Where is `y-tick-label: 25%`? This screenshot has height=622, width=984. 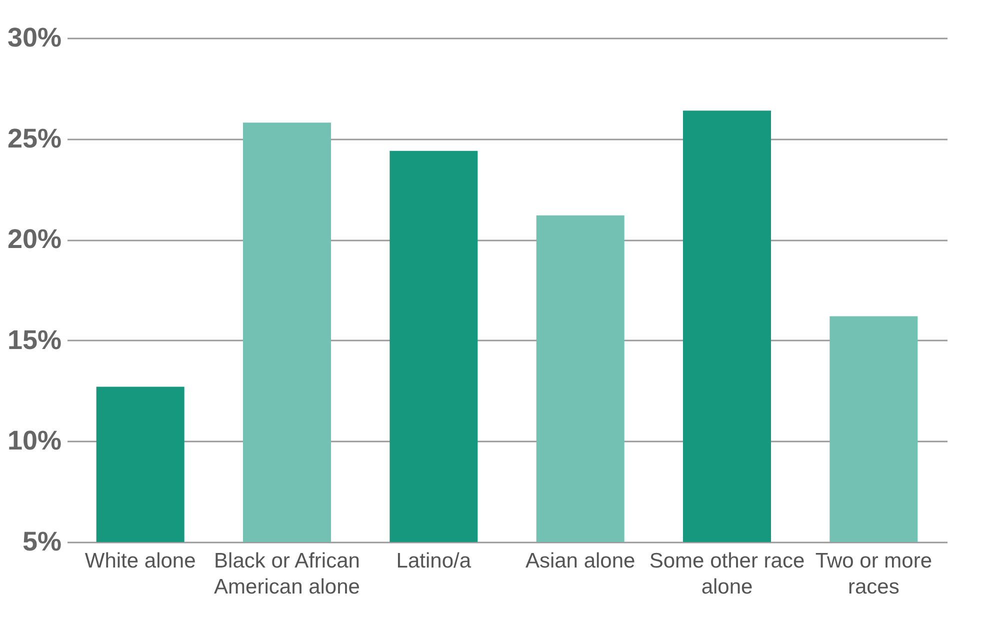
y-tick-label: 25% is located at coordinates (34, 138).